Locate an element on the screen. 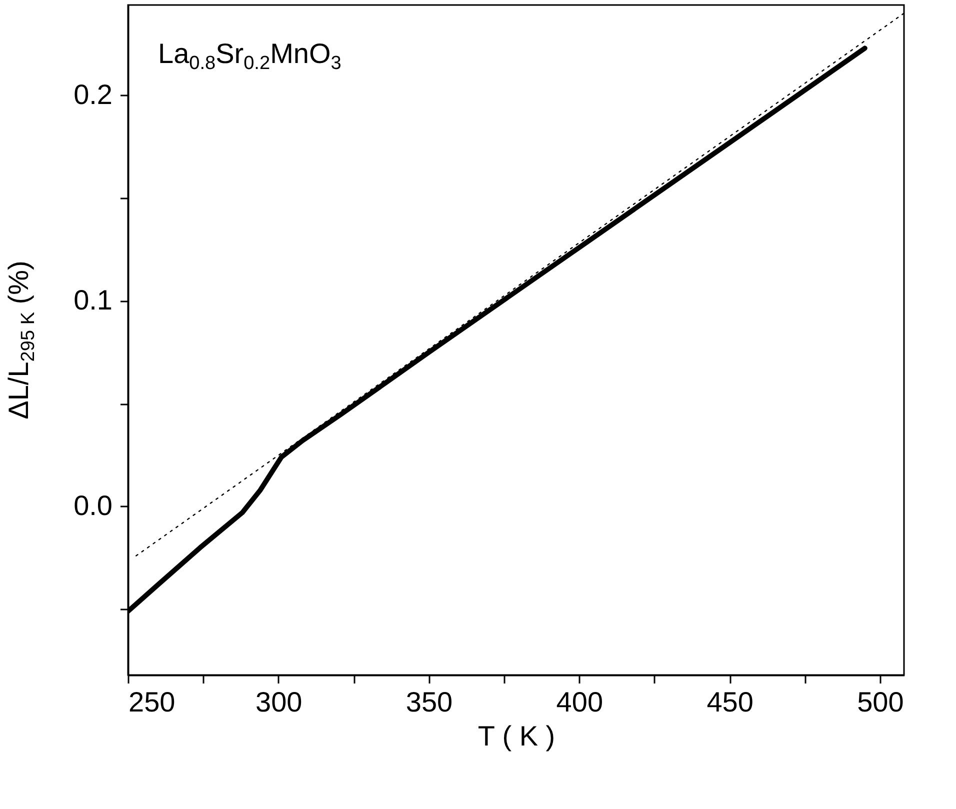 This screenshot has height=809, width=956. y-tick-label: 0.1 is located at coordinates (93, 300).